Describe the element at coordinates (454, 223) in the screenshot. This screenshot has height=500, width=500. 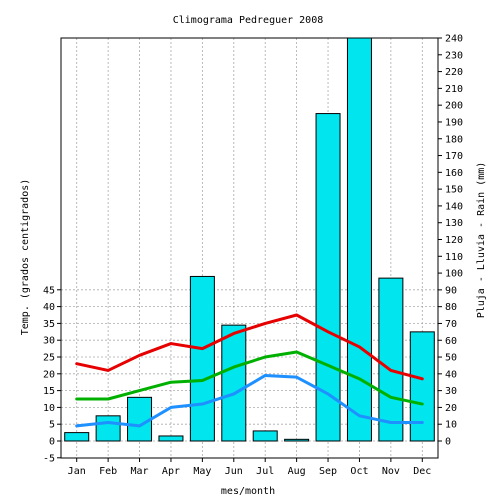
I see `right-tick-label: 130` at that location.